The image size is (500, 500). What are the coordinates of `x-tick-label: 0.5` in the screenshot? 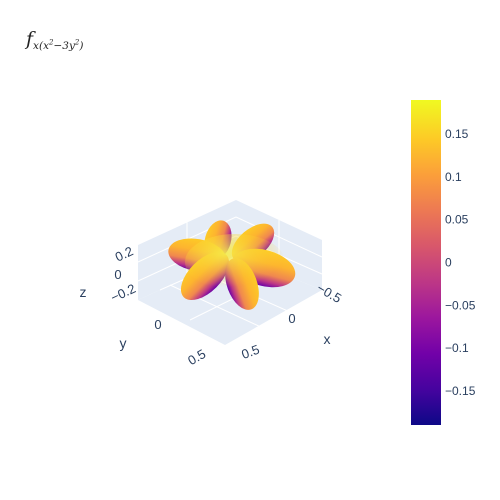 It's located at (250, 352).